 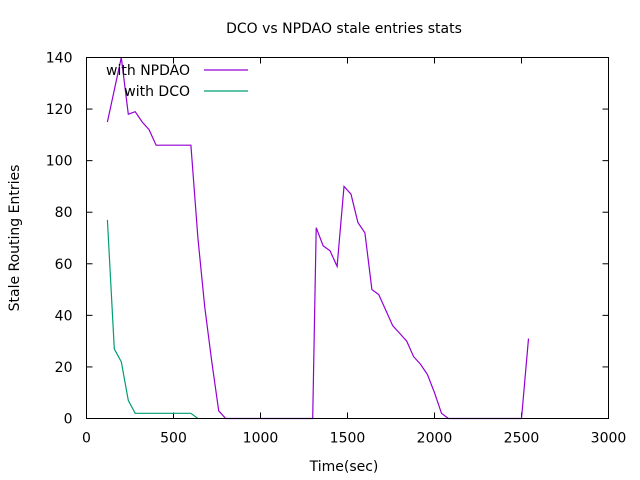 I want to click on x-tick-label: 0, so click(x=86, y=439).